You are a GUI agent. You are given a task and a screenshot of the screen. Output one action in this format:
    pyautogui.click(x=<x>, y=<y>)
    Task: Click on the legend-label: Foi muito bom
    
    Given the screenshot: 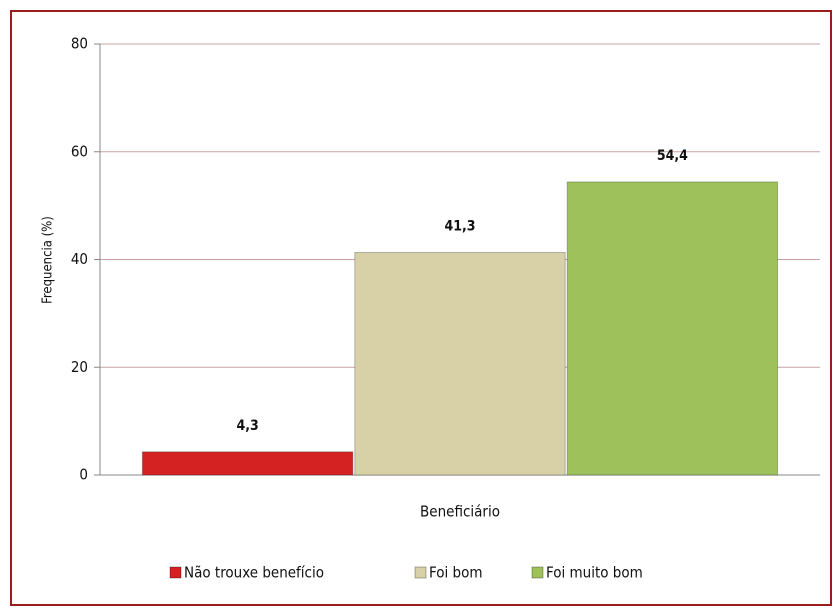 What is the action you would take?
    pyautogui.click(x=594, y=573)
    